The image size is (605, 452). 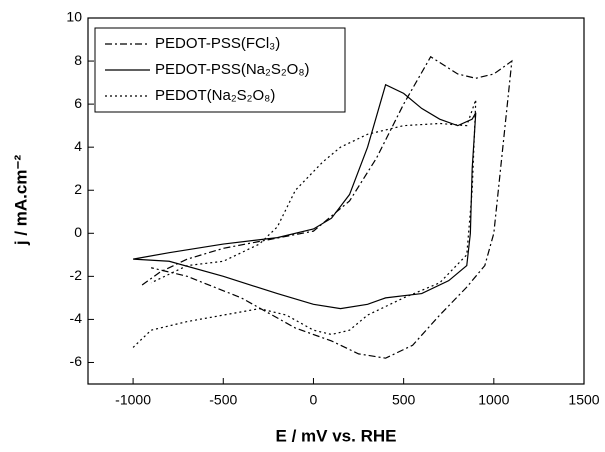 What do you see at coordinates (78, 189) in the screenshot?
I see `y-tick-label: 2` at bounding box center [78, 189].